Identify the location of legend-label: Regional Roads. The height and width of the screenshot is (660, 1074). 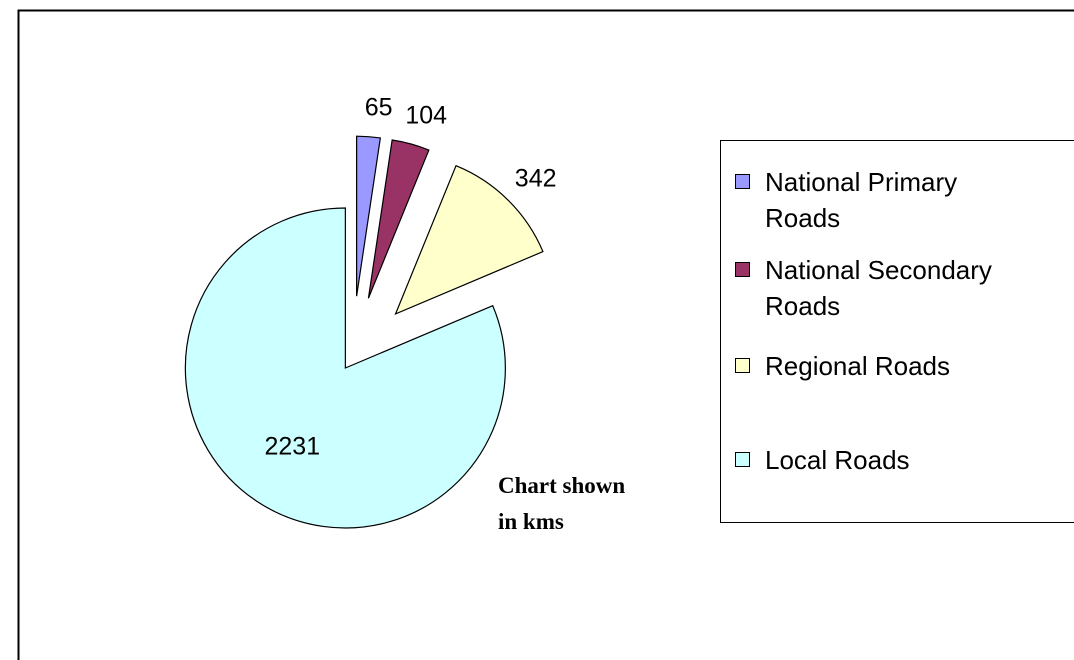
(858, 366).